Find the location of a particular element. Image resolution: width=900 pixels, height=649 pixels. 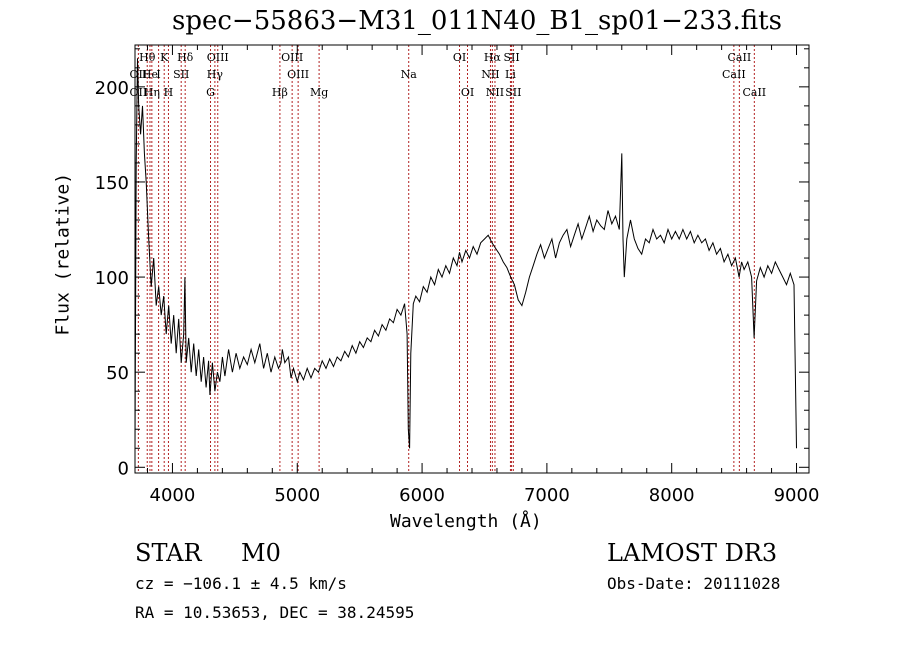

spectral-line-label: Hβ is located at coordinates (280, 92).